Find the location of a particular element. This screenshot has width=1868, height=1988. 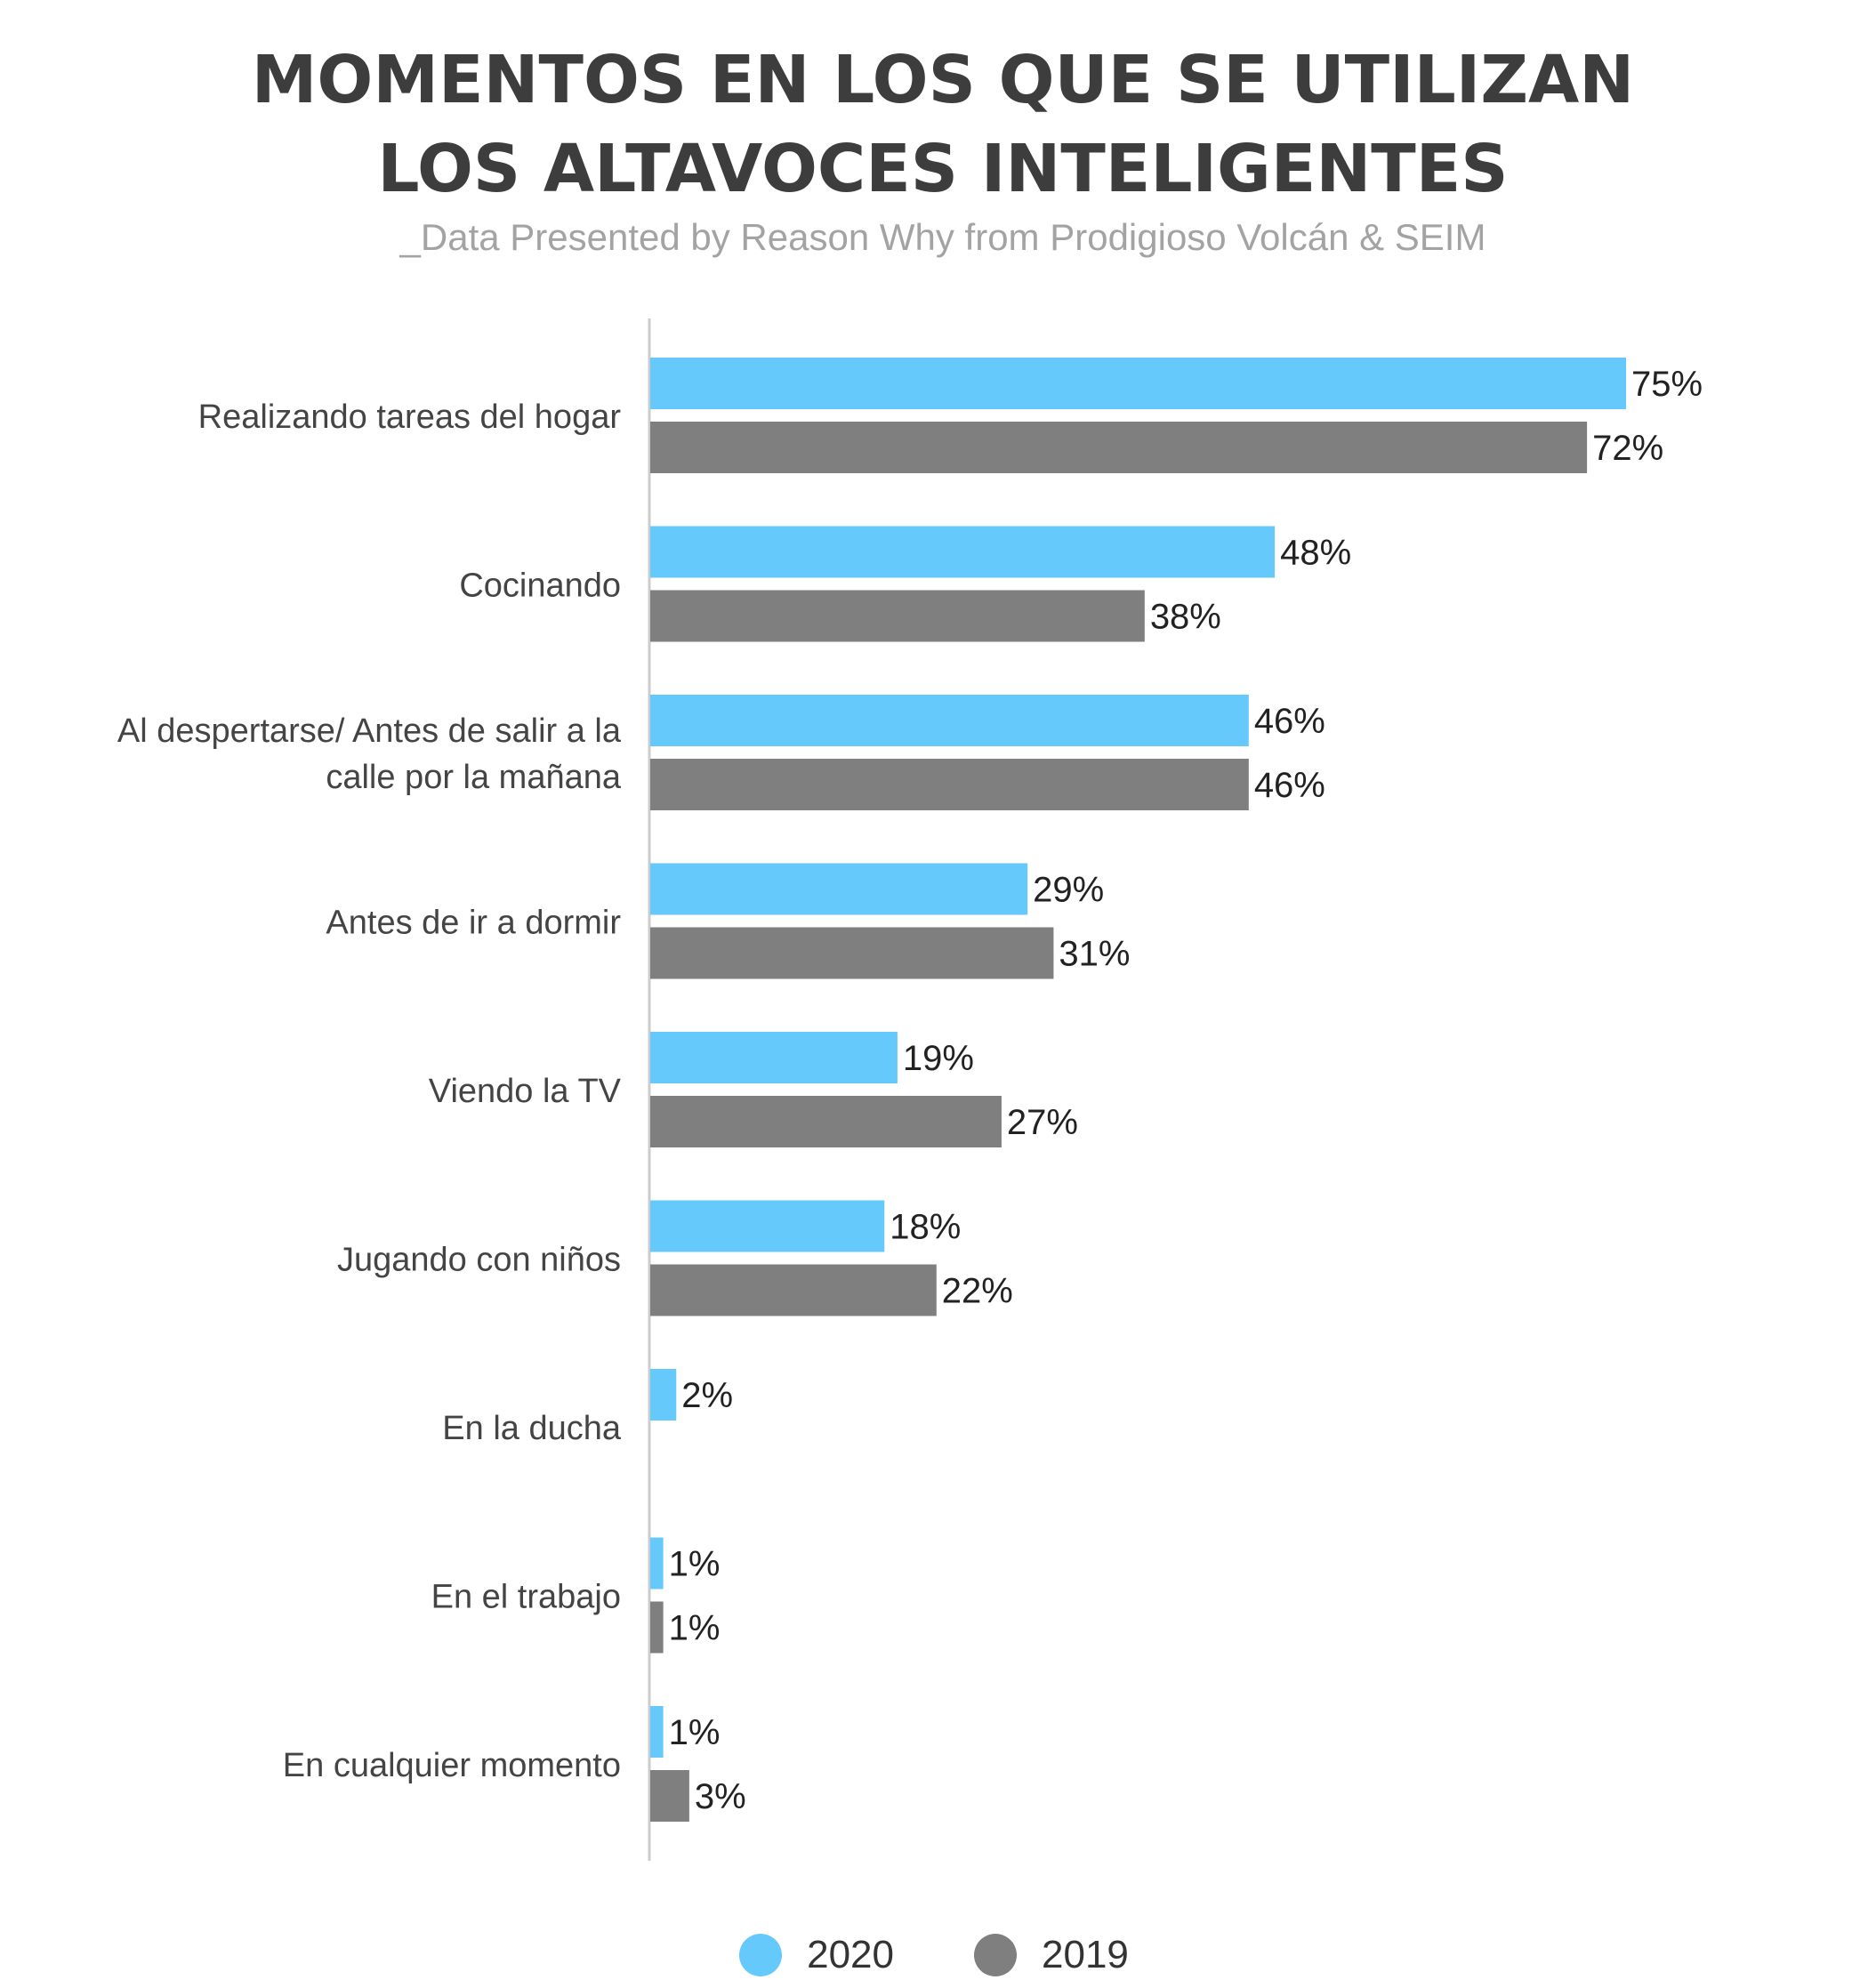

value-label-2019: 1% is located at coordinates (695, 1628).